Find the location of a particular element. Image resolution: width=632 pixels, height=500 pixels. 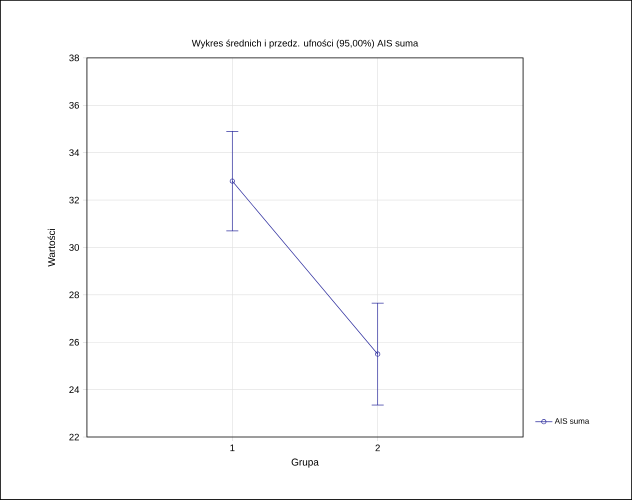

y-tick-label: 36 is located at coordinates (74, 105).